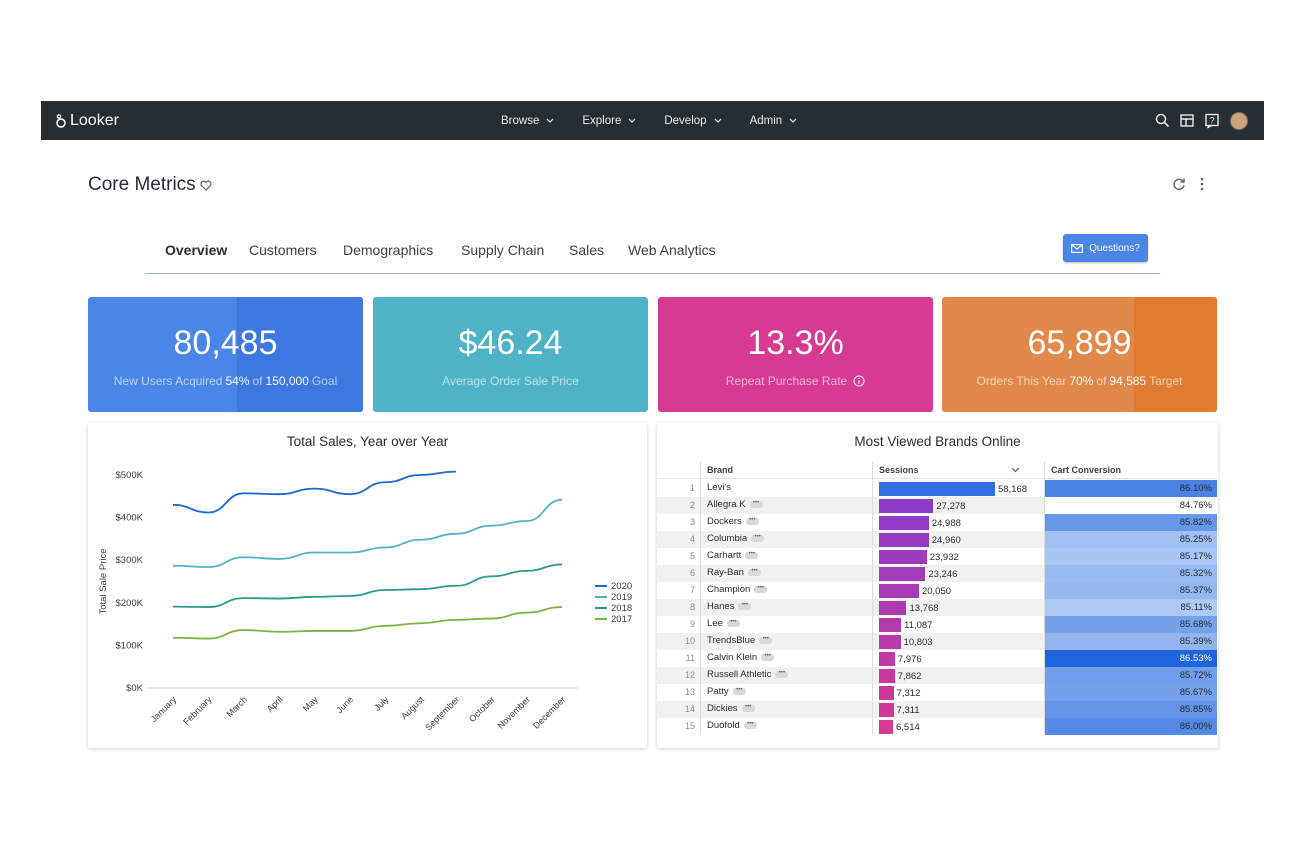  I want to click on table-row: 5 Carhartt ••• 23,932 85.17%, so click(937, 556).